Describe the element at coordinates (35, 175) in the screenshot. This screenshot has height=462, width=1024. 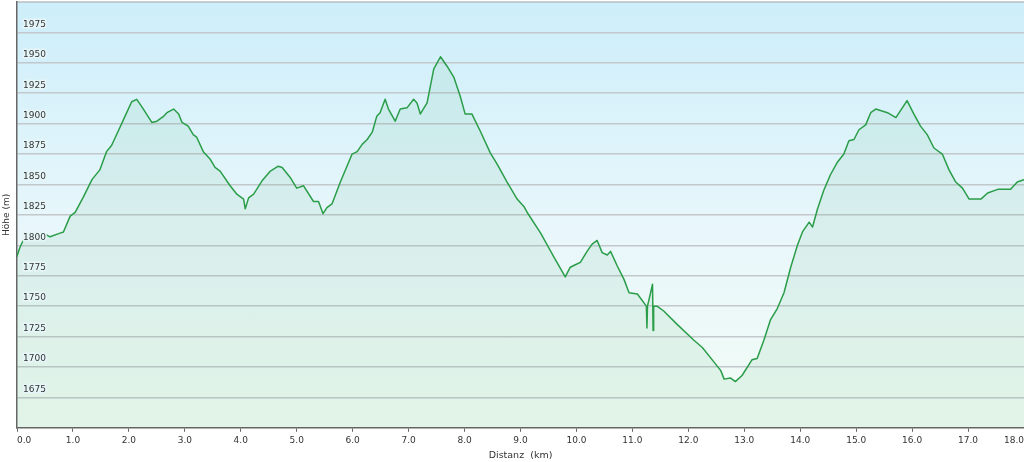
I see `y-tick-label: 1850` at that location.